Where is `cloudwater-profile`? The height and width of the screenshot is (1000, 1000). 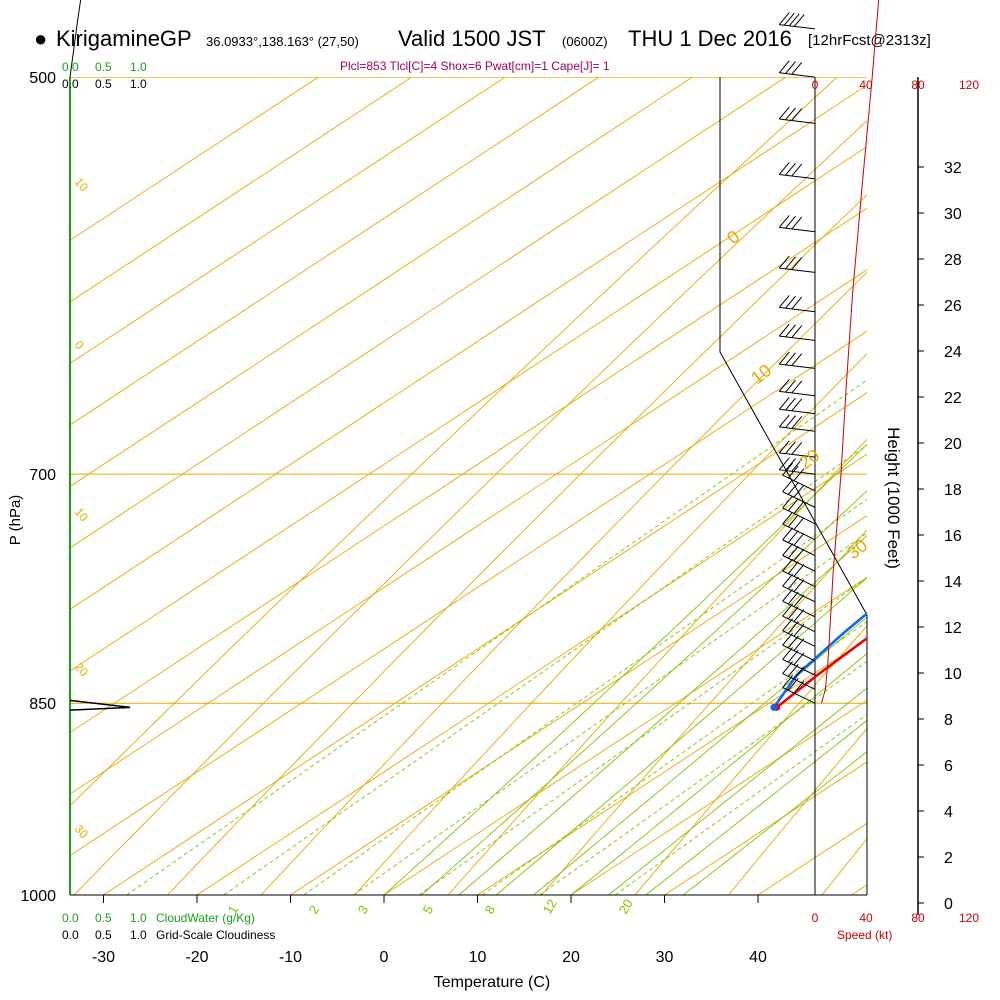
cloudwater-profile is located at coordinates (100, 705).